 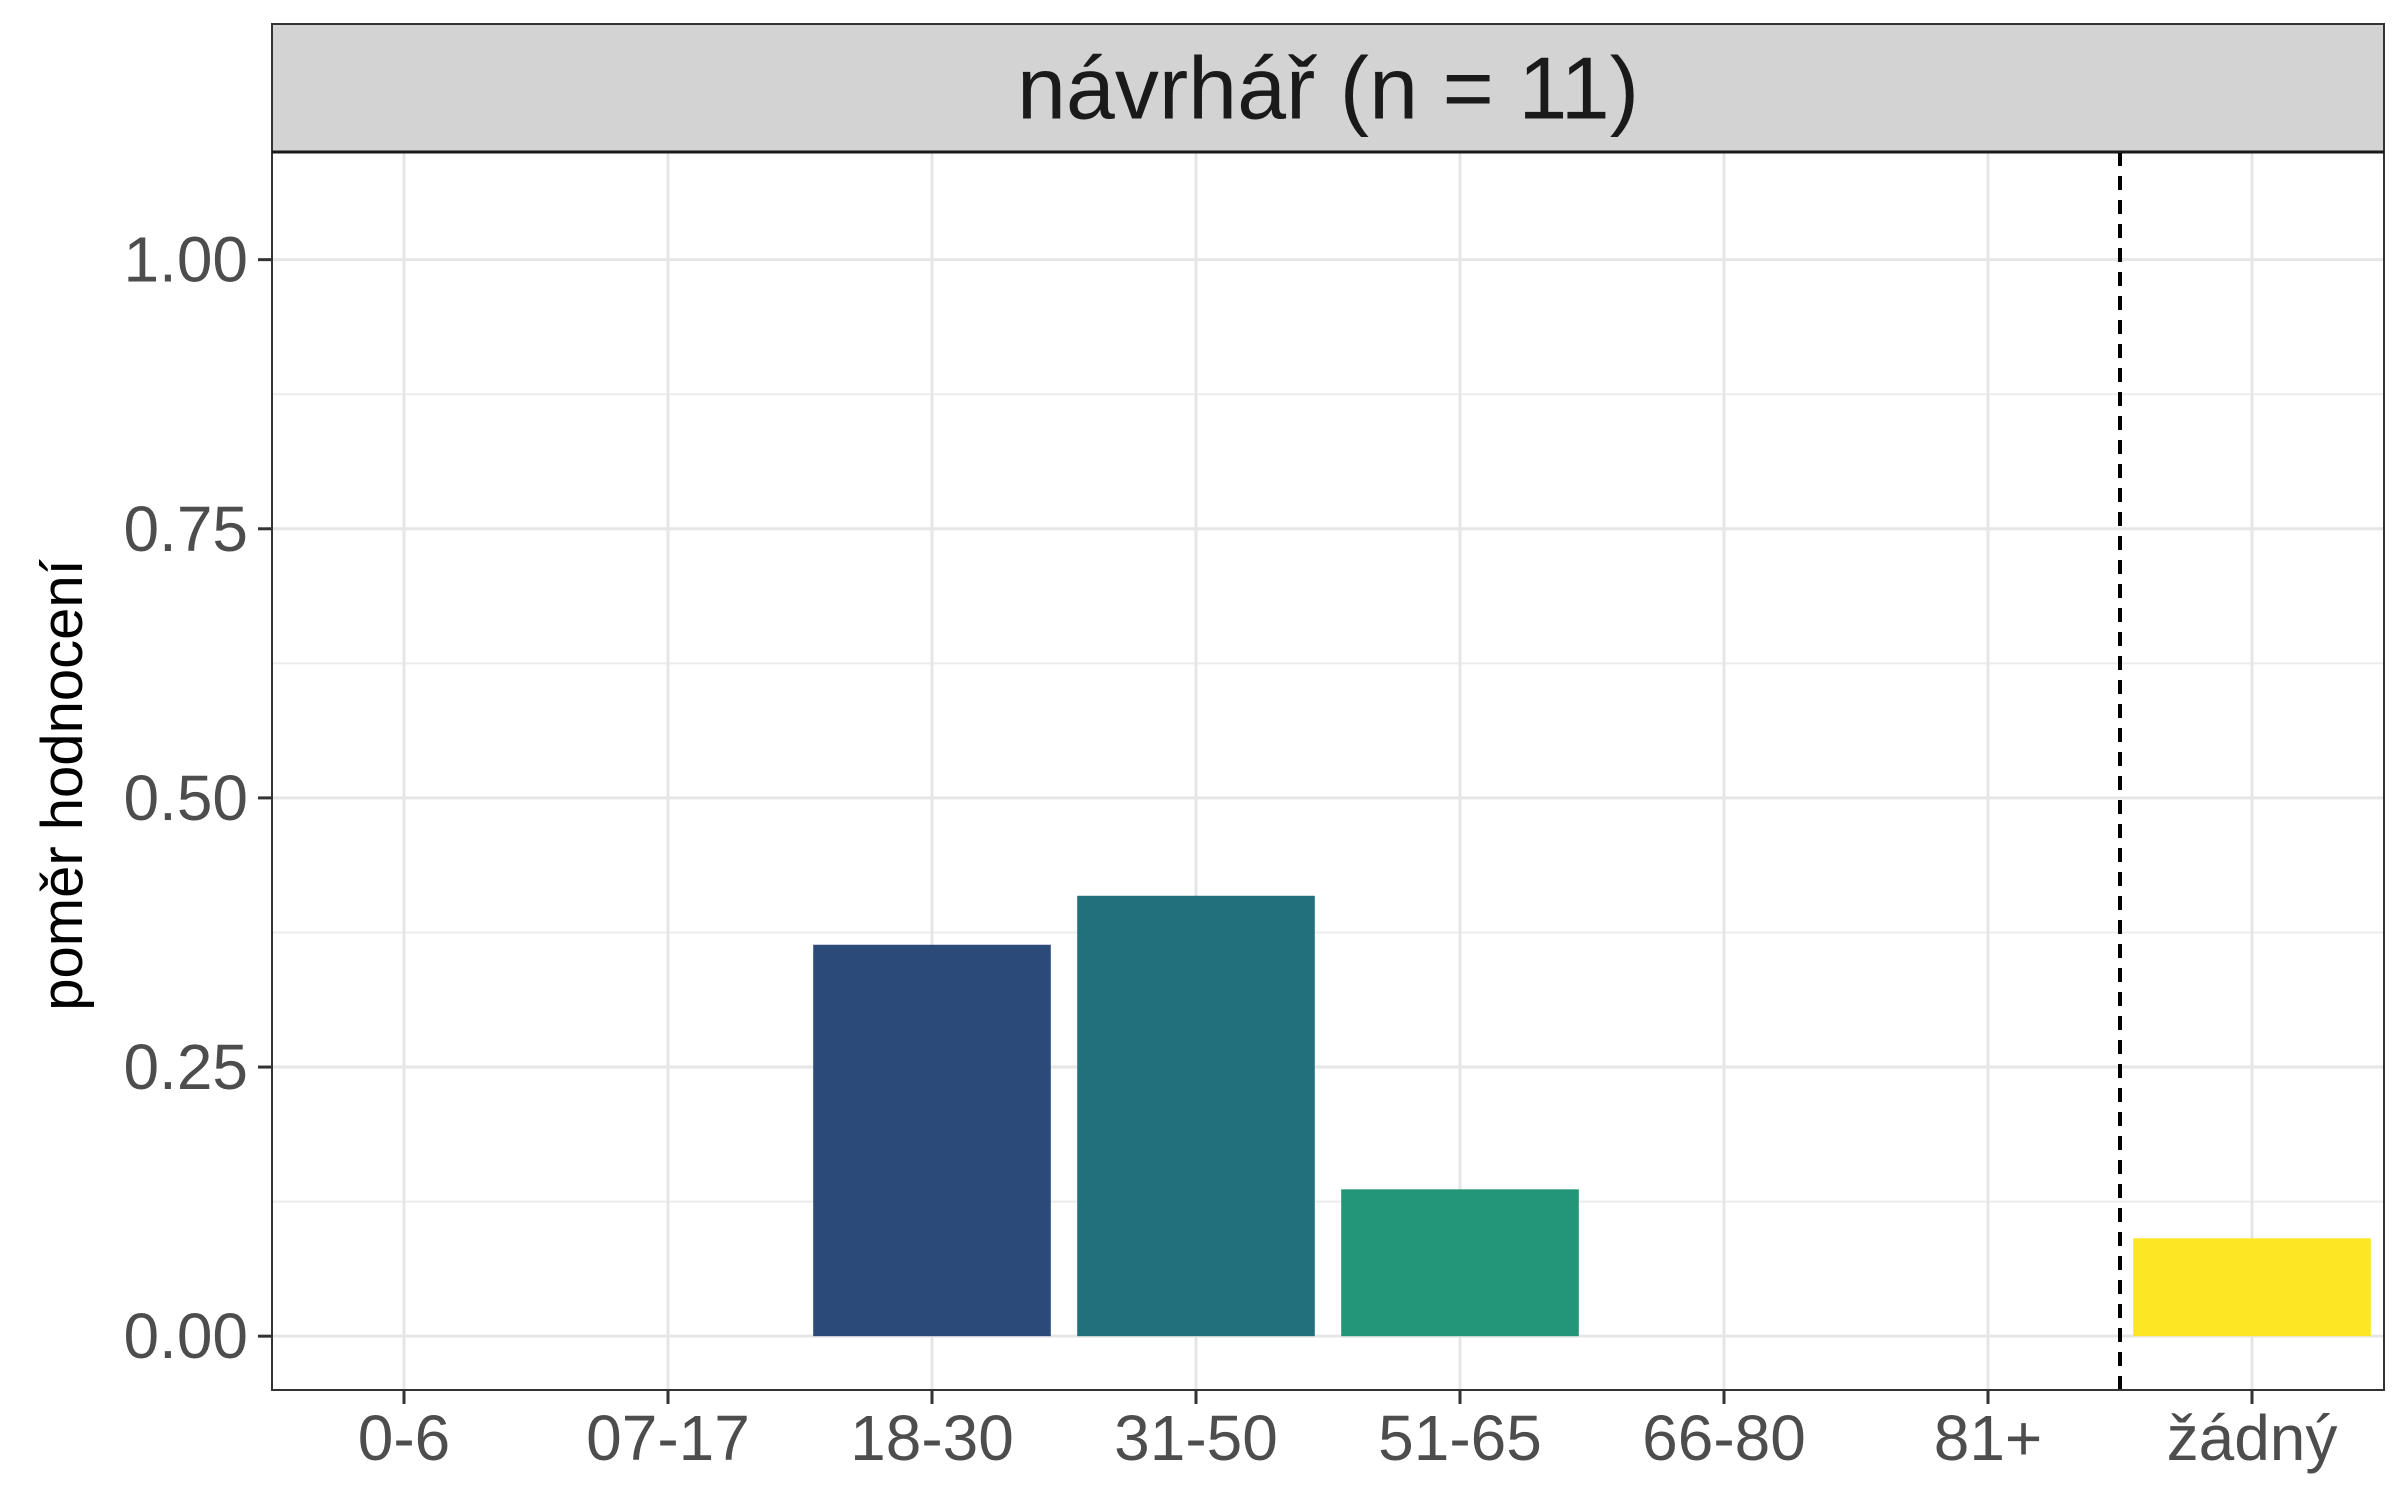 What do you see at coordinates (185, 1336) in the screenshot?
I see `y-tick-label: 0.00` at bounding box center [185, 1336].